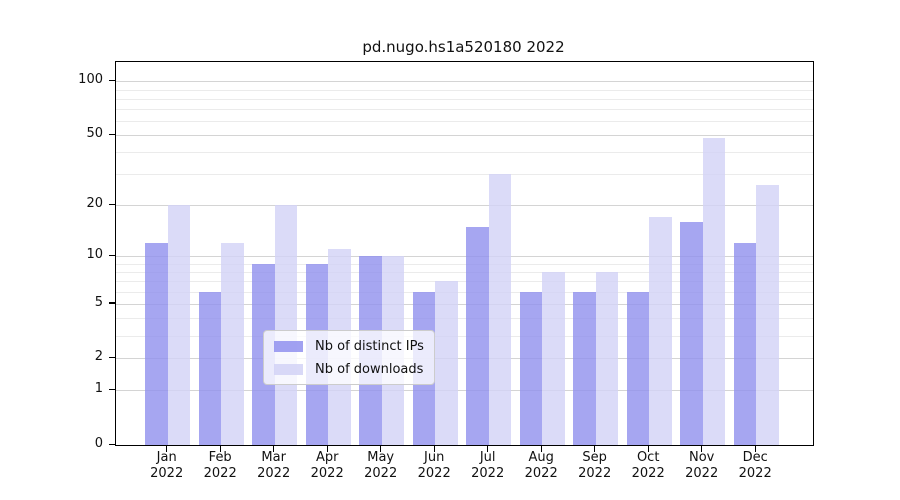 This screenshot has height=500, width=900. Describe the element at coordinates (94, 134) in the screenshot. I see `y-tick-label: 50` at that location.